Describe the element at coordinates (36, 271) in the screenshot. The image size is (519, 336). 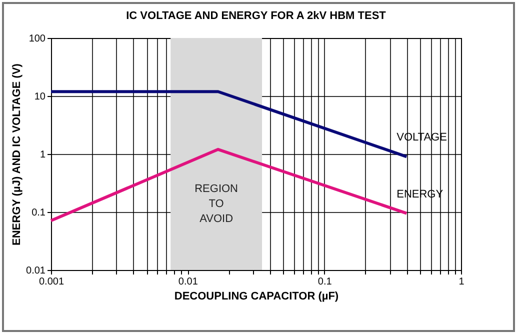
I see `y-tick-label: 0.01` at that location.